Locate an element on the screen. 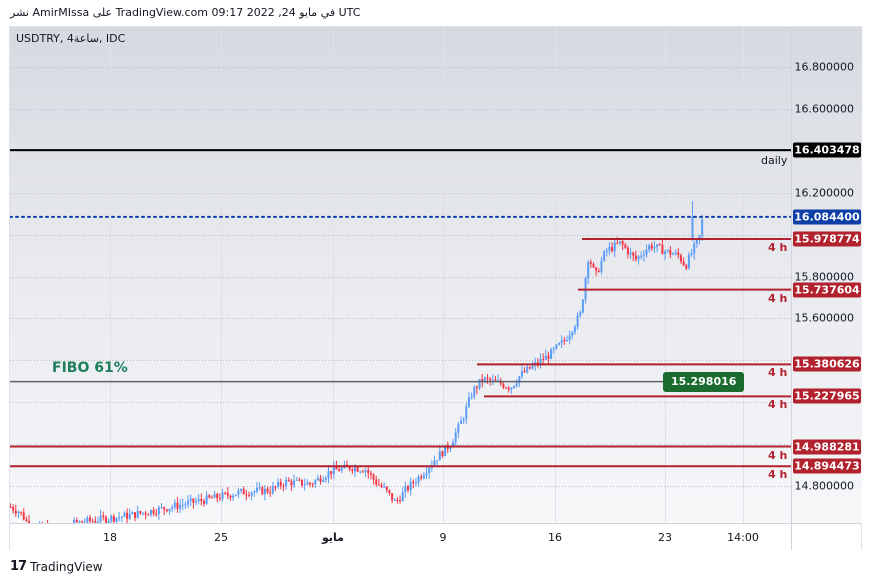 The image size is (872, 583). tradingview-logo-text: TradingView is located at coordinates (66, 566).